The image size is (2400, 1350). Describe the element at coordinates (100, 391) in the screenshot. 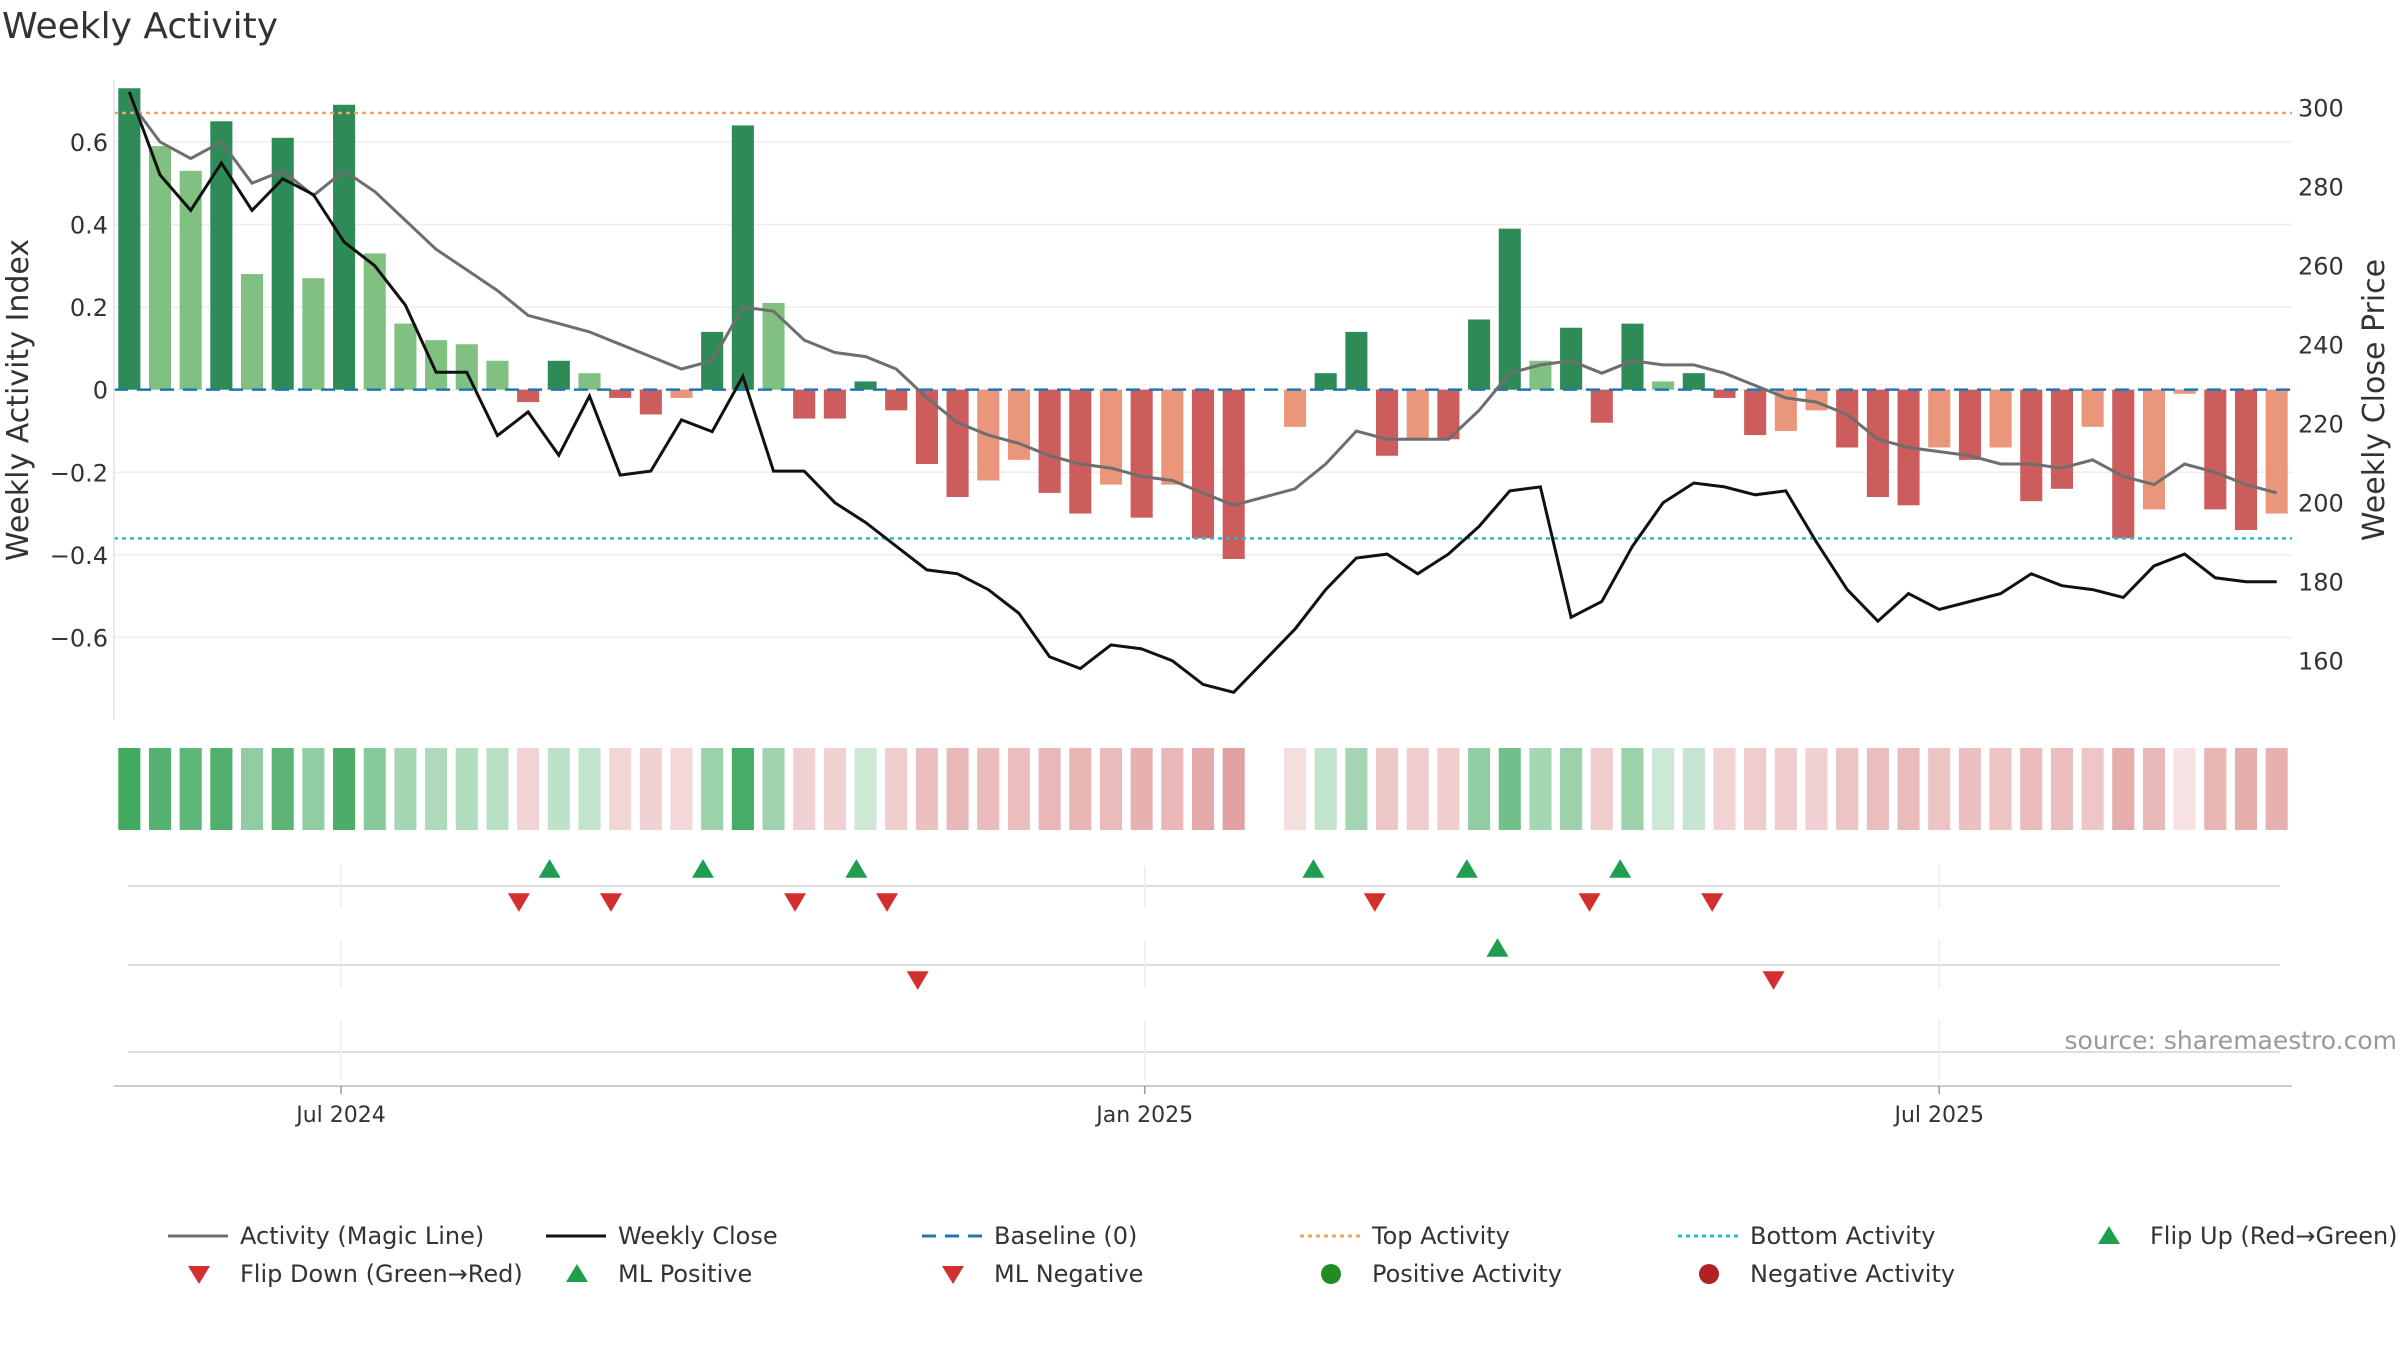

I see `y-tick-label: 0` at that location.